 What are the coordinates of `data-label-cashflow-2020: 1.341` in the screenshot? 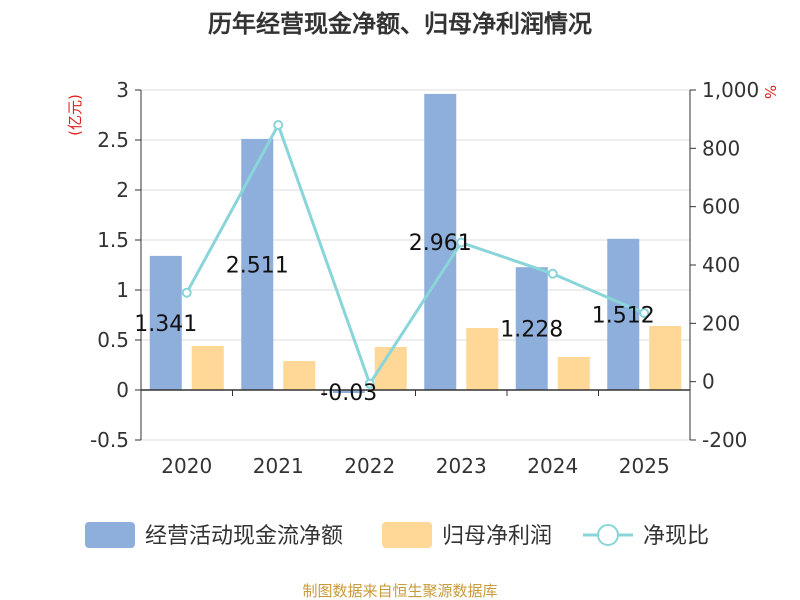 It's located at (165, 324).